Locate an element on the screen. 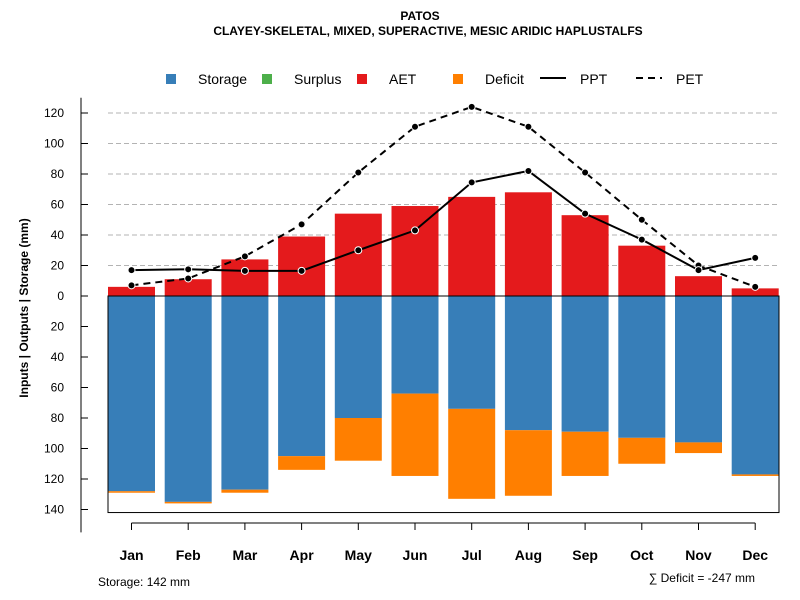  bar-aet-apr is located at coordinates (302, 266).